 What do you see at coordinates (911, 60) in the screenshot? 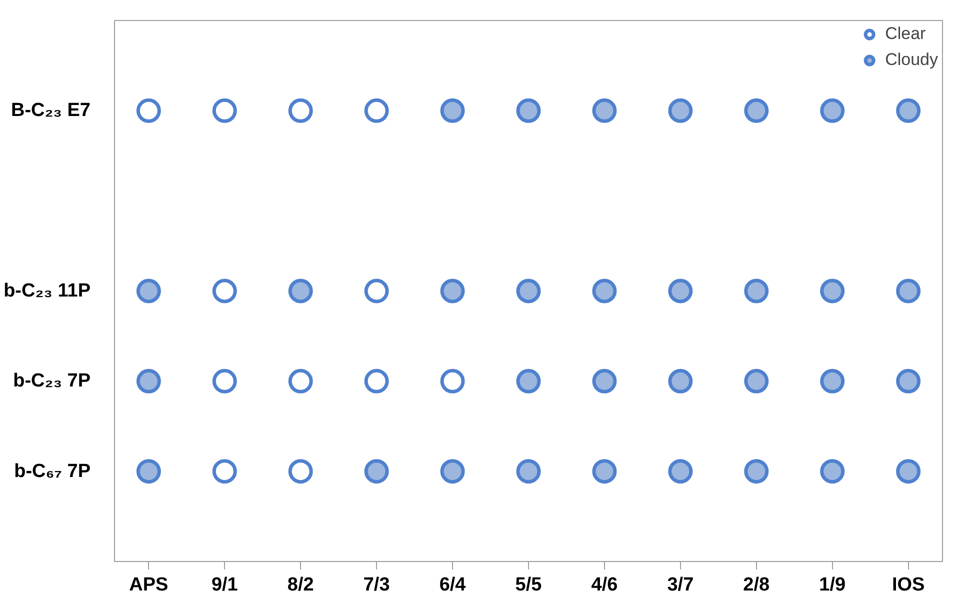
I see `legend-label: Cloudy` at bounding box center [911, 60].